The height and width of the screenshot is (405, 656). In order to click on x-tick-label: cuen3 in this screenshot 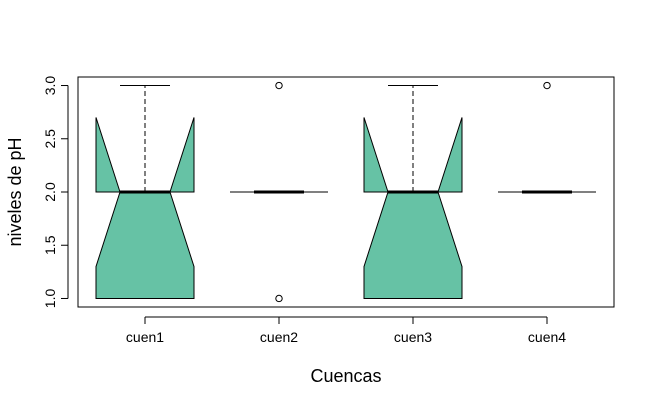, I will do `click(413, 337)`.